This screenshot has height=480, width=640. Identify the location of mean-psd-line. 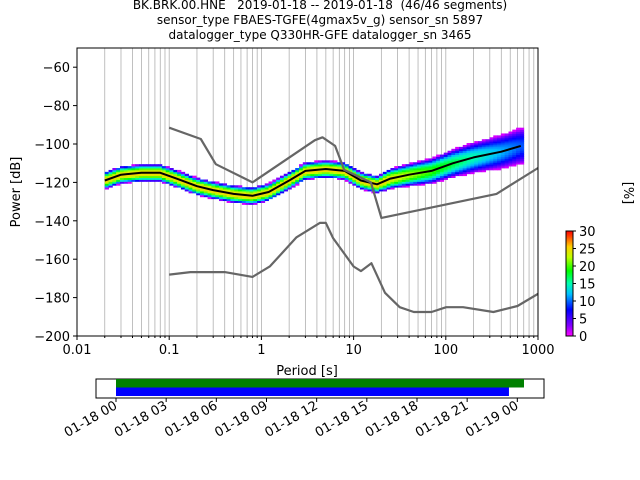
(313, 170).